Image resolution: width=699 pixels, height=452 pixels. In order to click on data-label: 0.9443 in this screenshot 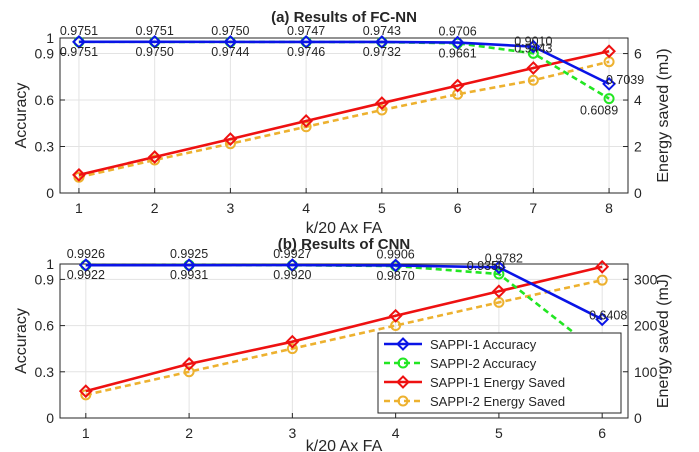, I will do `click(533, 49)`.